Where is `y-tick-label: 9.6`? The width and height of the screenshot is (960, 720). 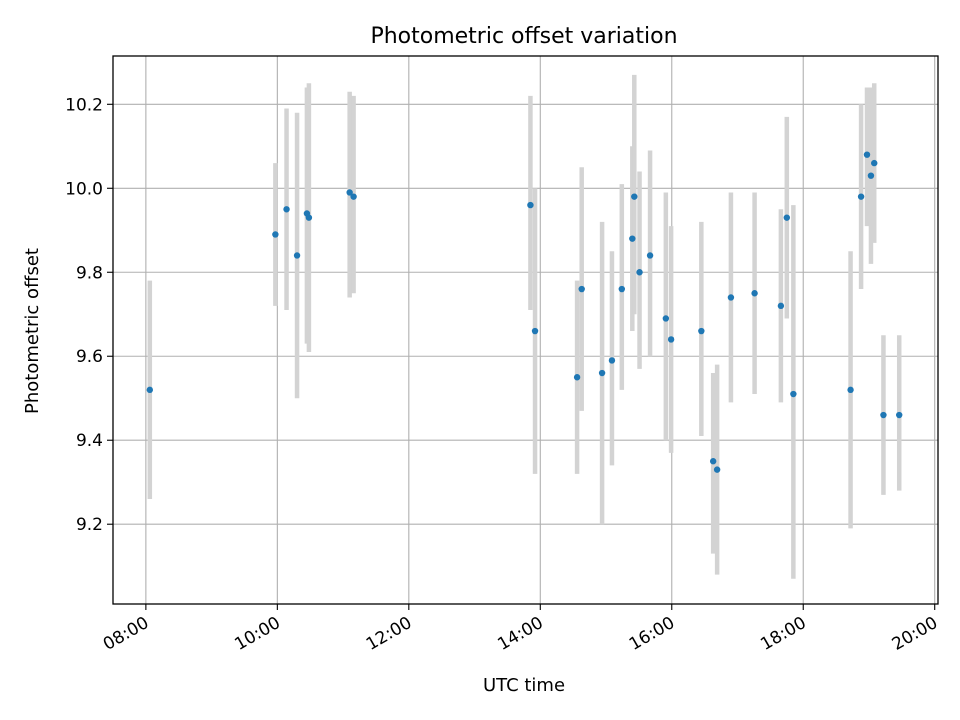 y-tick-label: 9.6 is located at coordinates (89, 357).